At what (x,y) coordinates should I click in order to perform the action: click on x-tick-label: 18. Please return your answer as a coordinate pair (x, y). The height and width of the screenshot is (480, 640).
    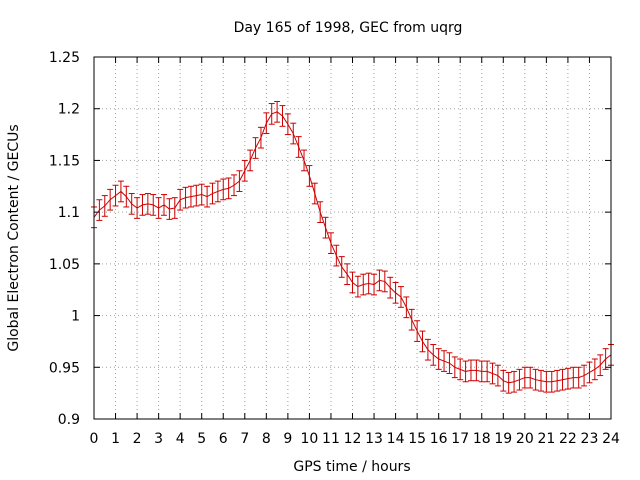
    Looking at the image, I should click on (482, 439).